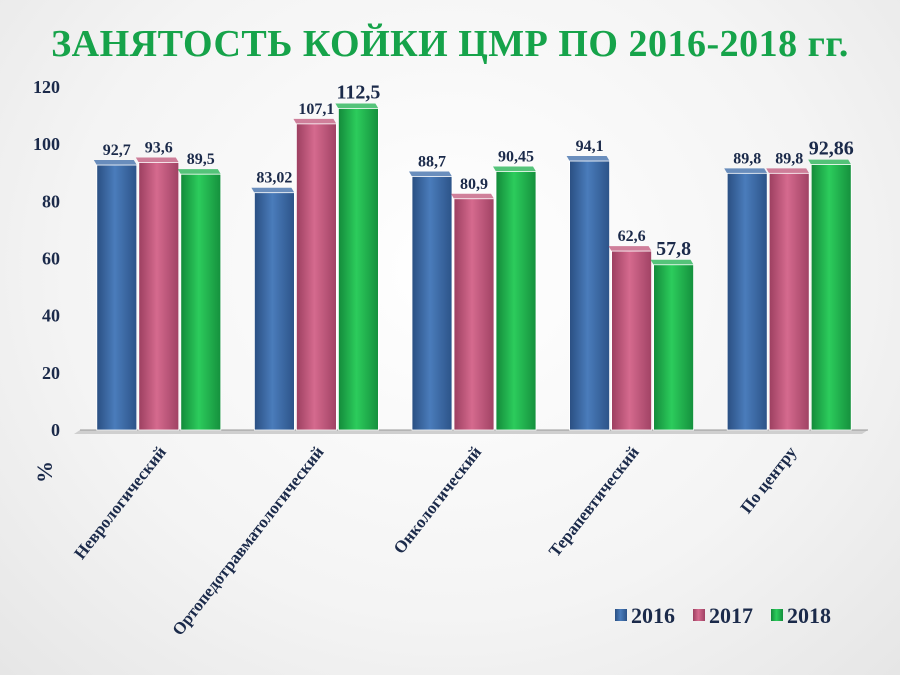  What do you see at coordinates (51, 316) in the screenshot?
I see `y-tick-label: 40` at bounding box center [51, 316].